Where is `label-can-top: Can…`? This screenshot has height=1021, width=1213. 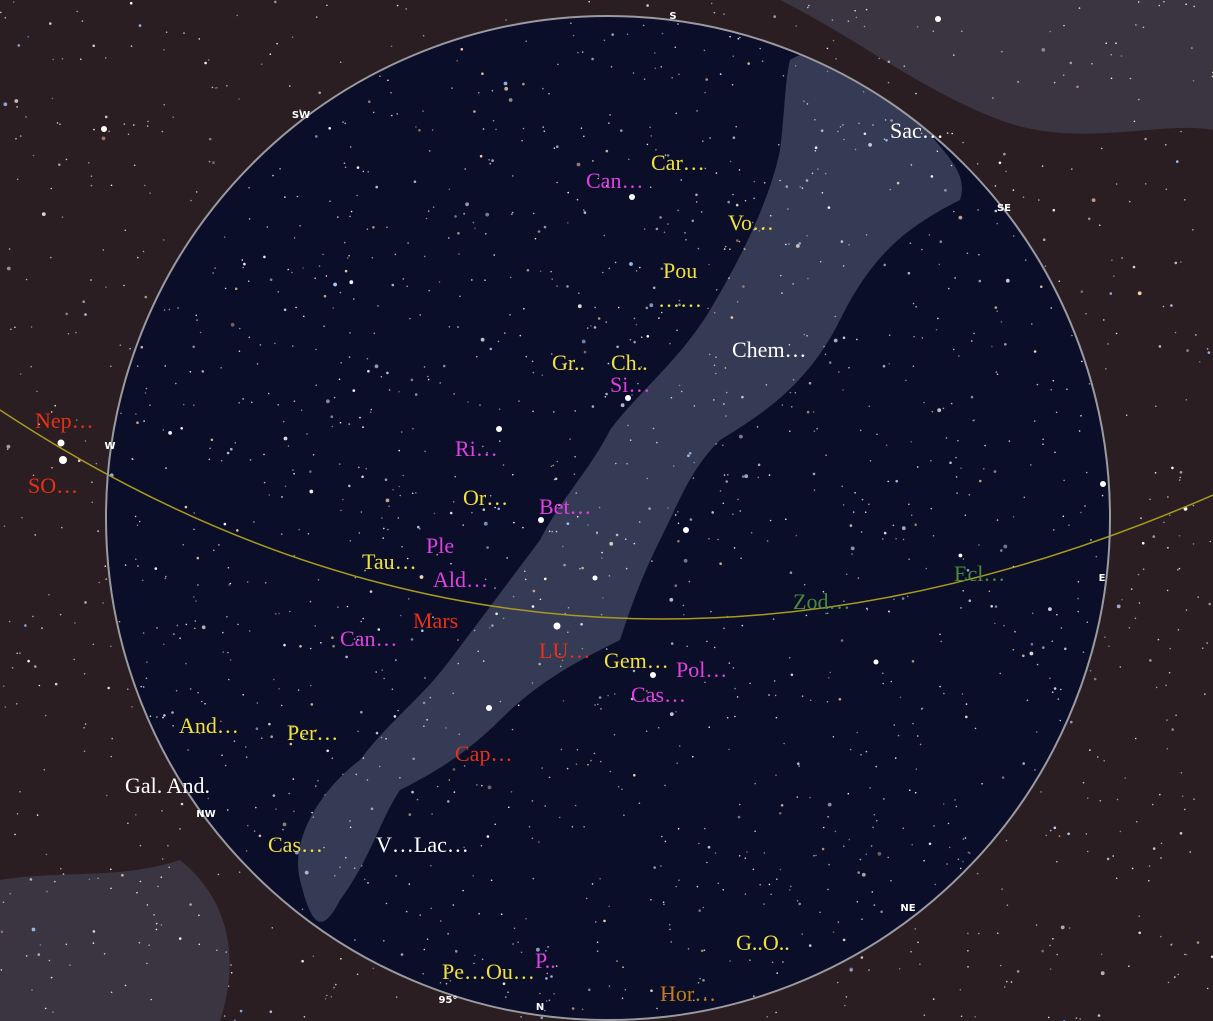
label-can-top: Can… is located at coordinates (614, 180).